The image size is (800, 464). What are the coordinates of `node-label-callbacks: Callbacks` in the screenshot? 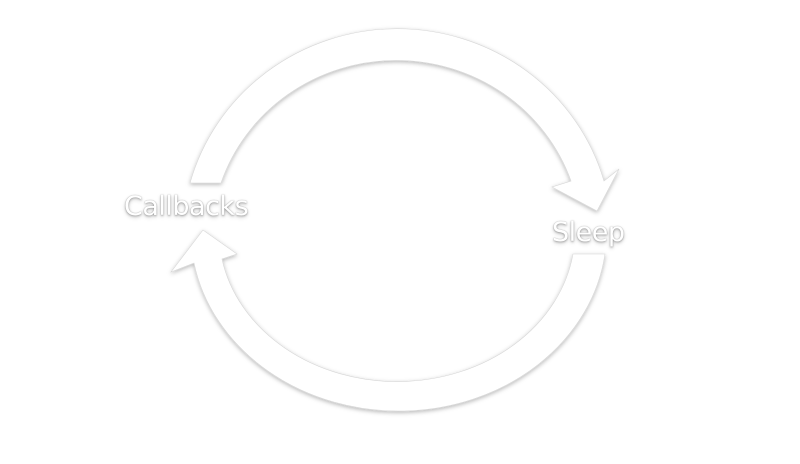 It's located at (186, 206).